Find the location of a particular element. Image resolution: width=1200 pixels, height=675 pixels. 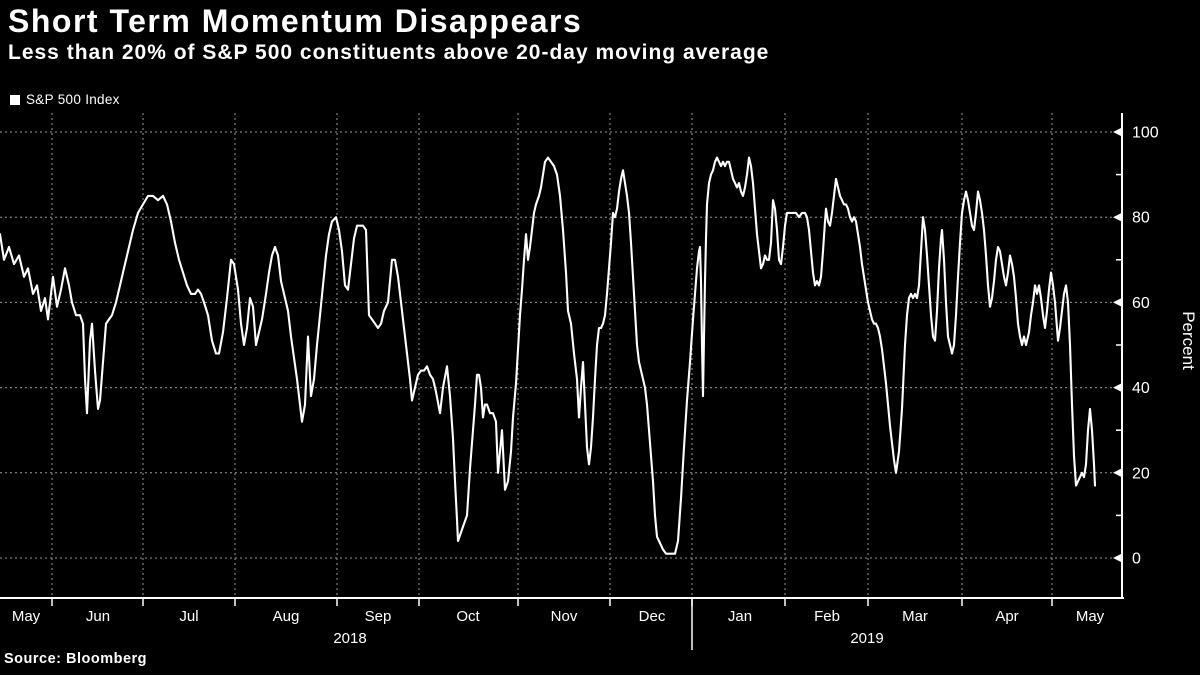

month-label: Jul is located at coordinates (188, 616).